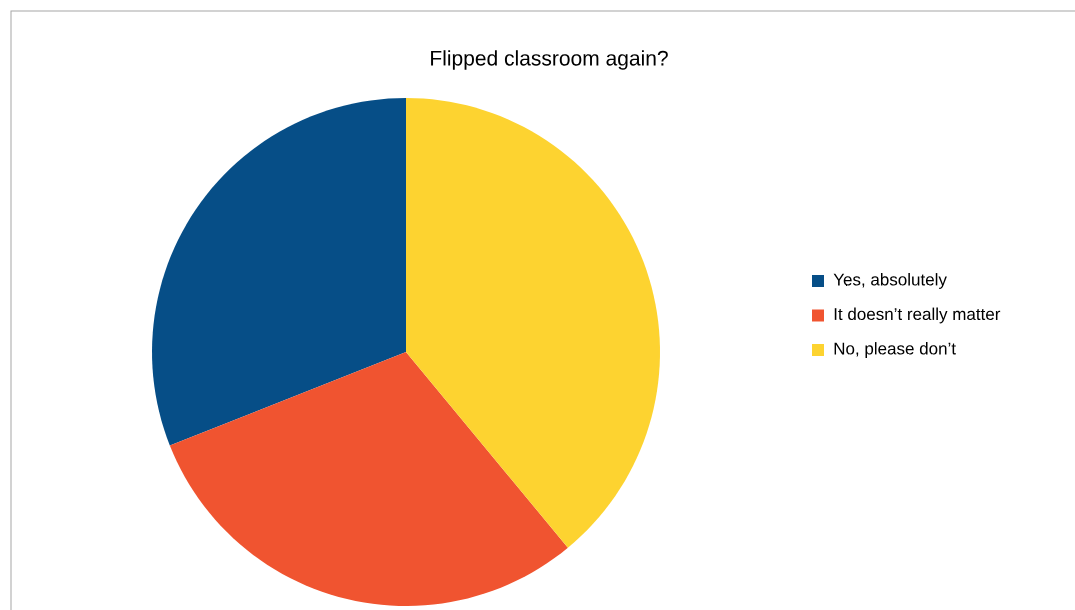  What do you see at coordinates (890, 281) in the screenshot?
I see `legend-label: Yes, absolutely` at bounding box center [890, 281].